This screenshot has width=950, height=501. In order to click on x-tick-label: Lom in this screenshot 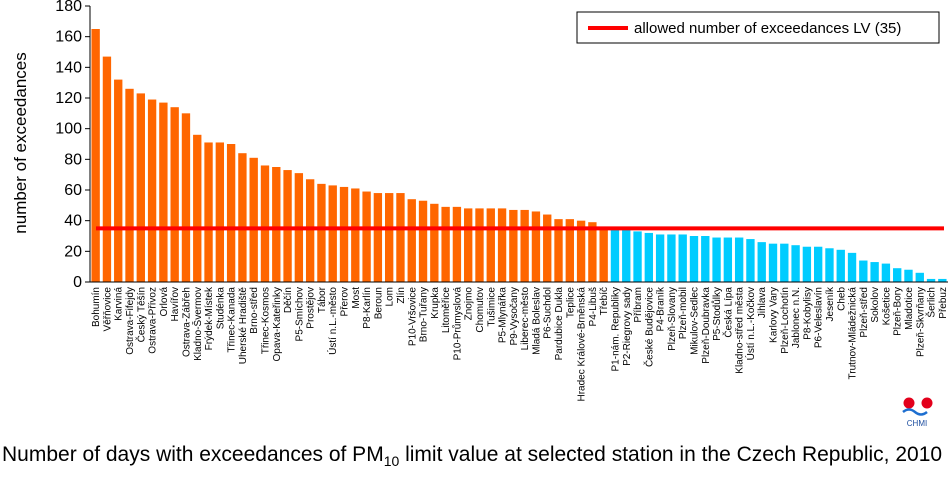, I will do `click(390, 296)`.